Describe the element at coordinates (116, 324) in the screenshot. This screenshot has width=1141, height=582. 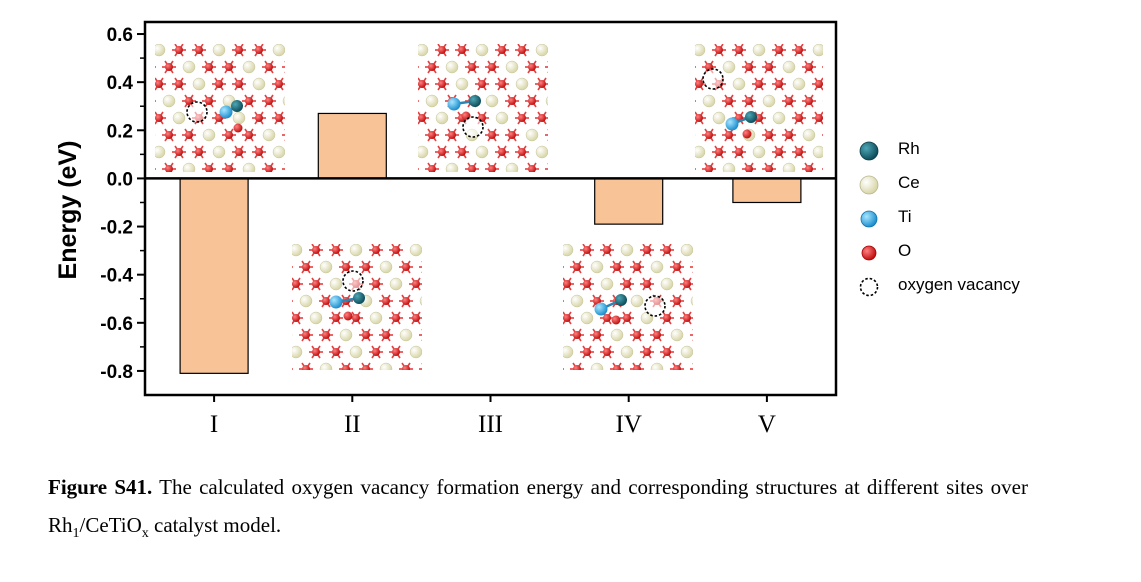
I see `y-tick-label: -0.6` at that location.